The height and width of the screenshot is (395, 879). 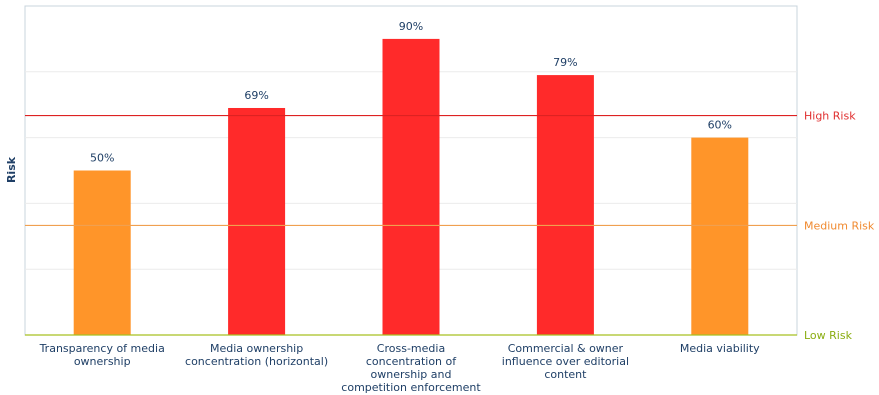 I want to click on bar-value-label: 79%, so click(x=565, y=62).